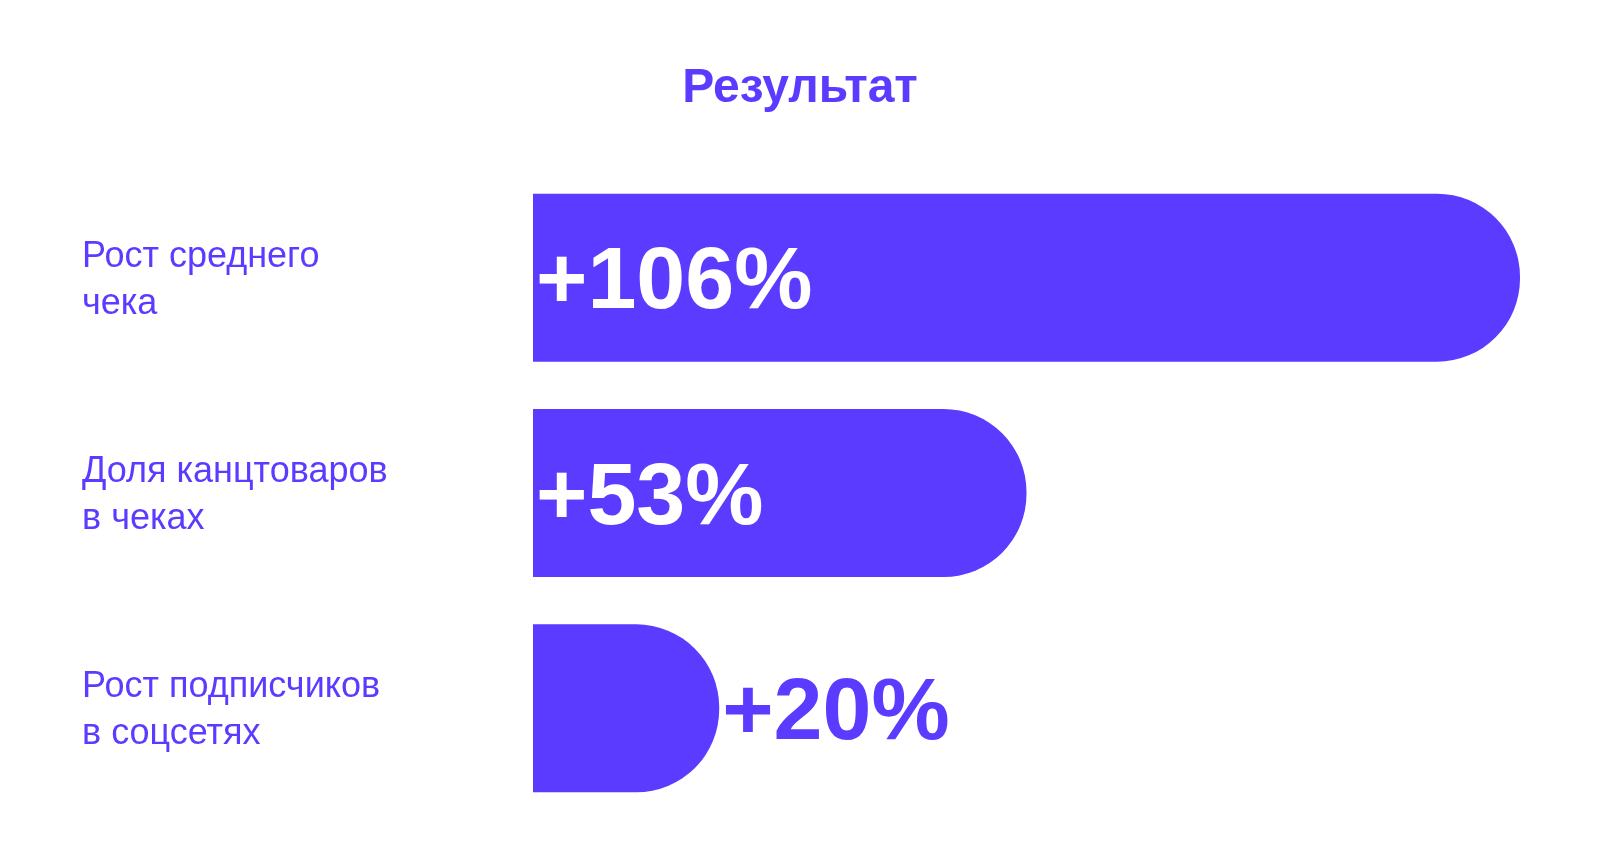  I want to click on data-label: +53%, so click(650, 493).